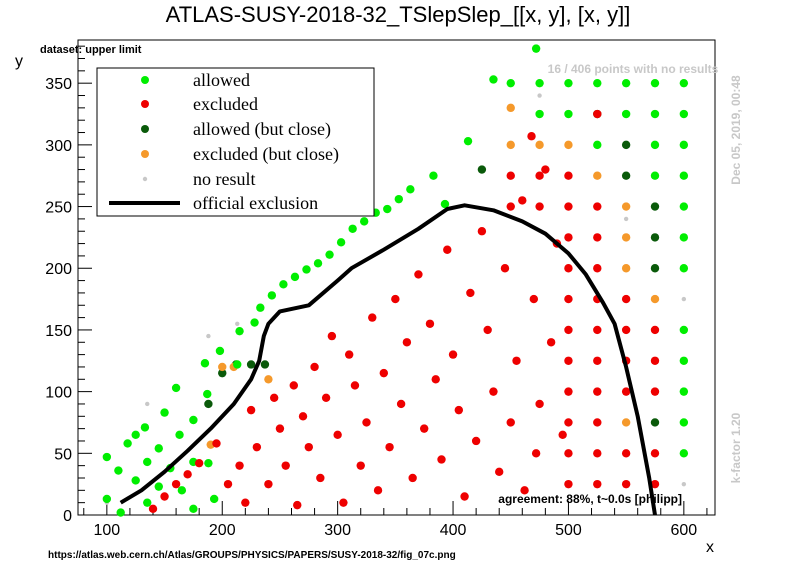 This screenshot has width=796, height=572. Describe the element at coordinates (58, 269) in the screenshot. I see `y-tick-label: 200` at that location.